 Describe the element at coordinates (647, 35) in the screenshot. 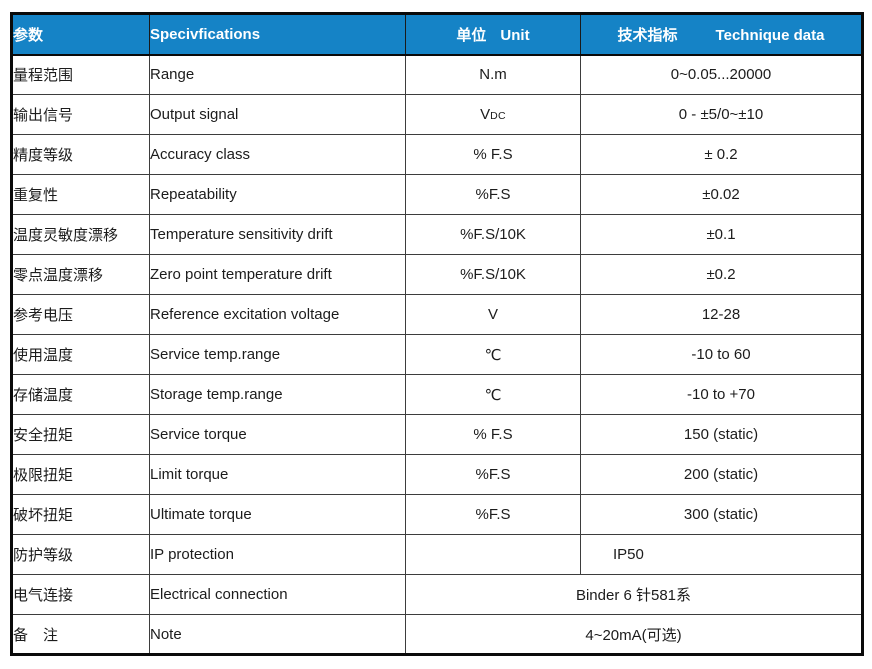

I see `header-tech-zh-label: 技术指标` at that location.